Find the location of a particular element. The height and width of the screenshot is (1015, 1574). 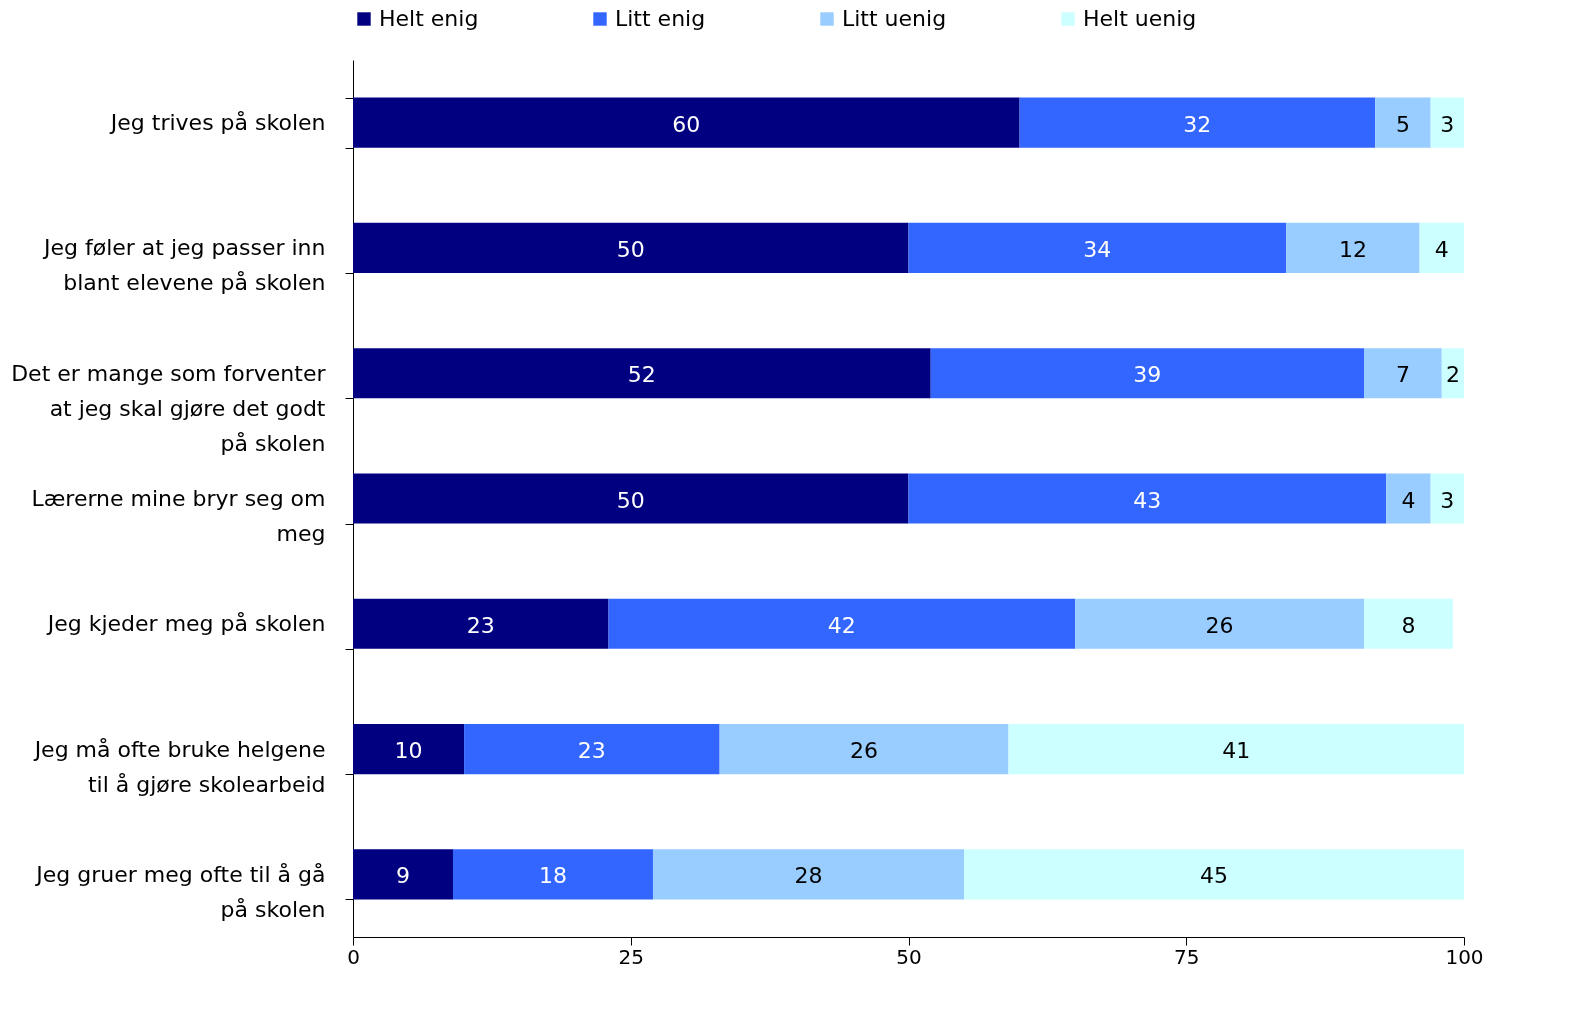

y-tick-label: Det er mange som forventer at jeg skal gjøre det godt på skolen is located at coordinates (169, 408).